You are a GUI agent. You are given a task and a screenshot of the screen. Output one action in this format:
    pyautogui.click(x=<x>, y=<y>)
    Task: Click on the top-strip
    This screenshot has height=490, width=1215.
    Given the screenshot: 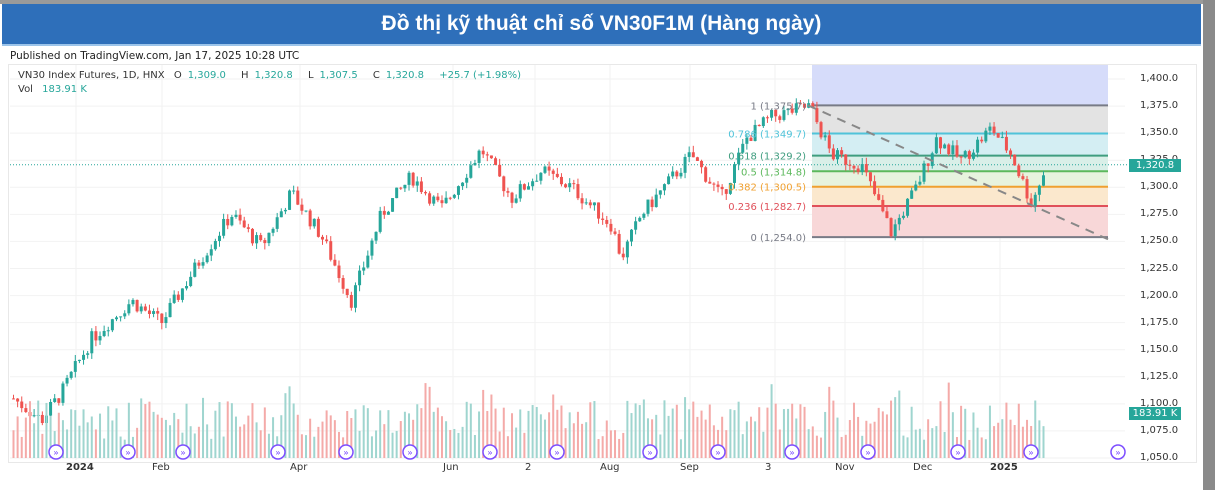 What is the action you would take?
    pyautogui.click(x=601, y=2)
    